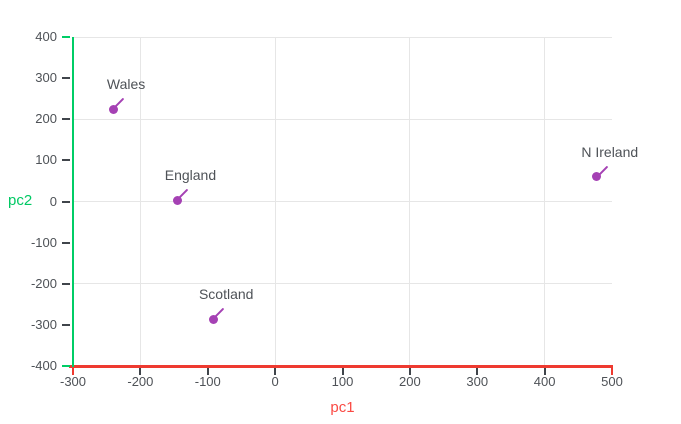 The height and width of the screenshot is (424, 681). Describe the element at coordinates (207, 381) in the screenshot. I see `x-axis-tick-label: -100` at that location.